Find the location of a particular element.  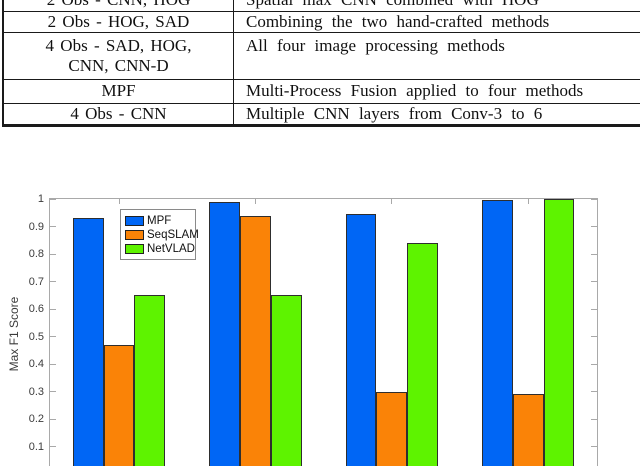

bar-netvlad-group3 is located at coordinates (422, 354).